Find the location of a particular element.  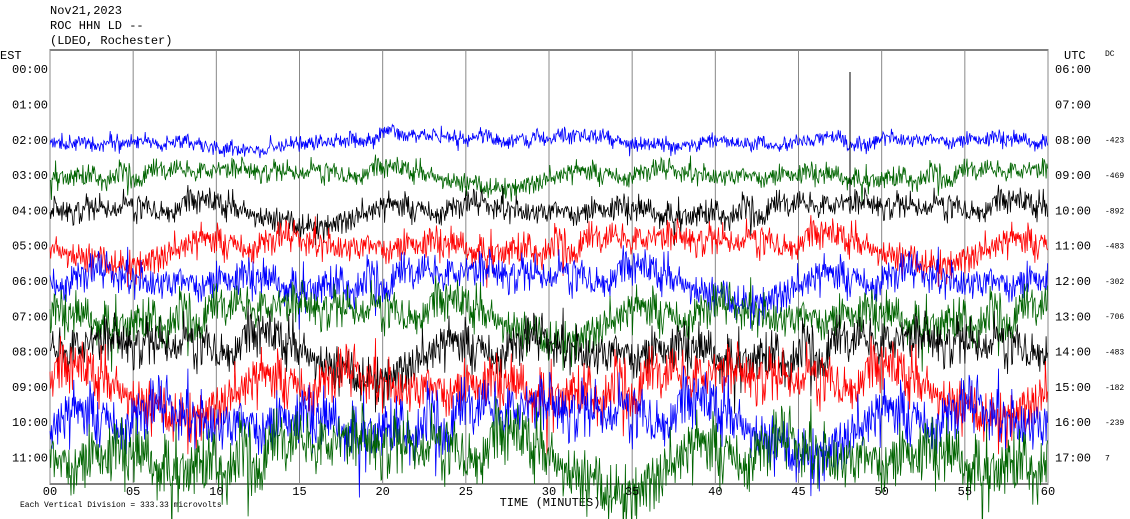

left-tick-label: 00:00 is located at coordinates (30, 70).